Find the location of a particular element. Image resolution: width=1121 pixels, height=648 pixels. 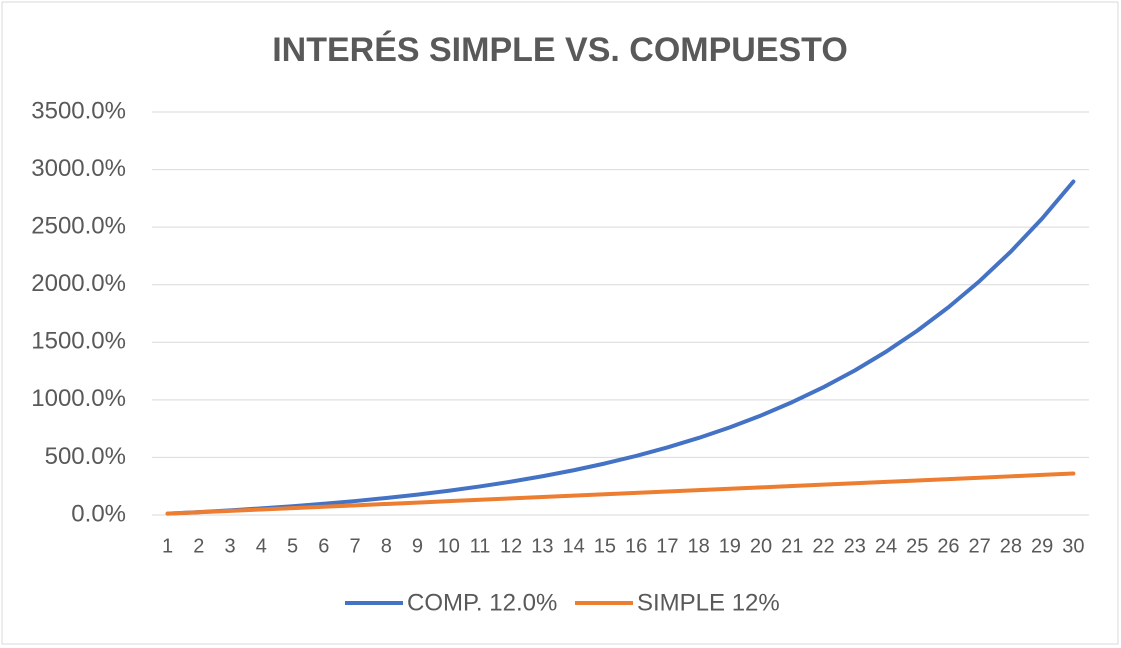

x-tick-label: 15 is located at coordinates (605, 546).